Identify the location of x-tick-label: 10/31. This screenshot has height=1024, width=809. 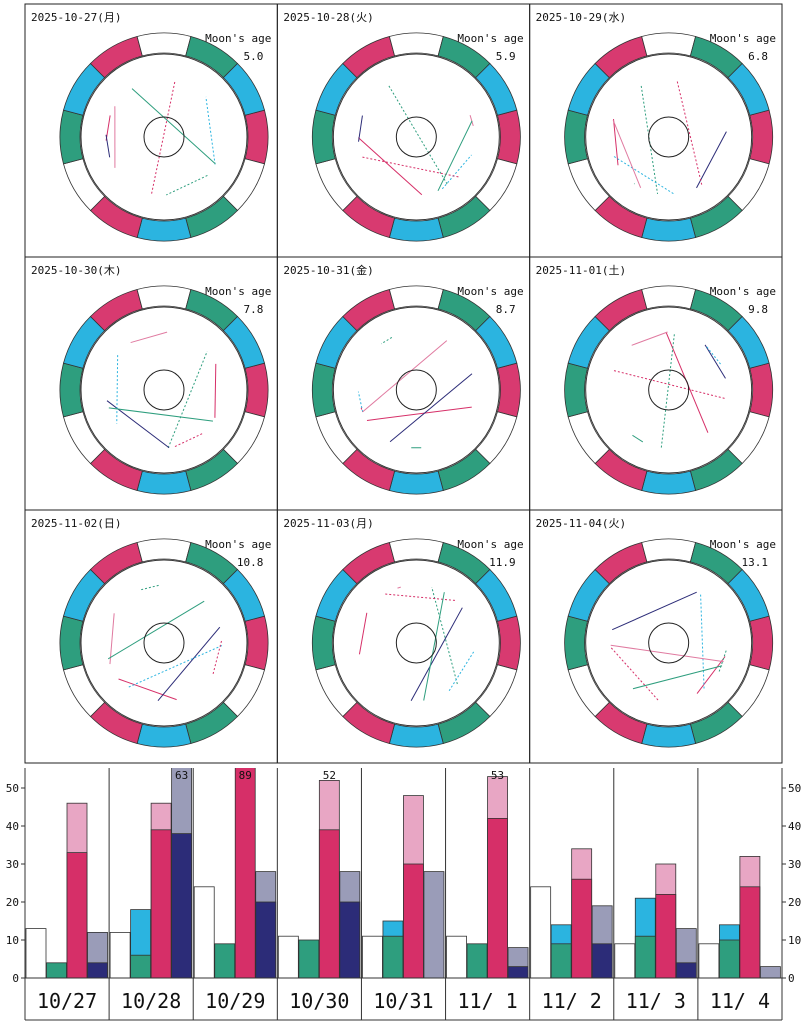
(403, 1001).